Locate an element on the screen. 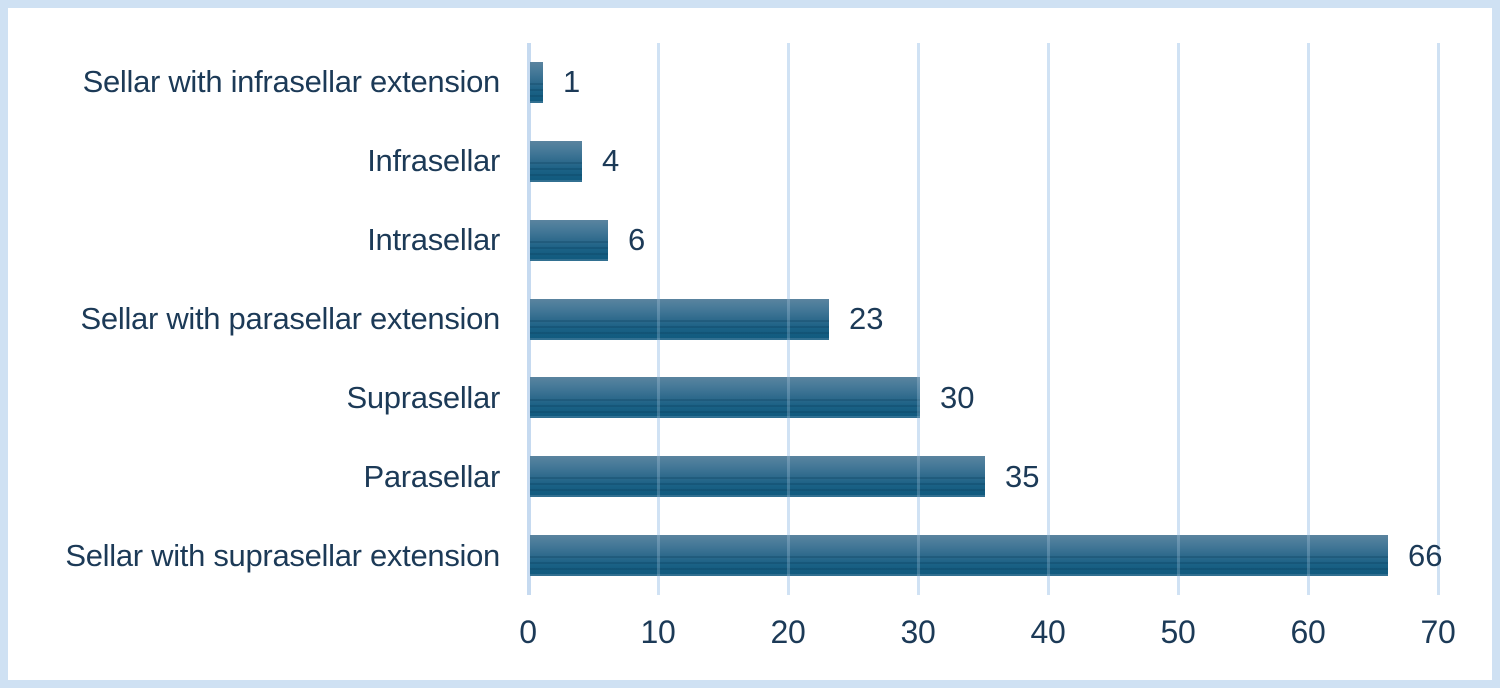  value-label: 35 is located at coordinates (1022, 476).